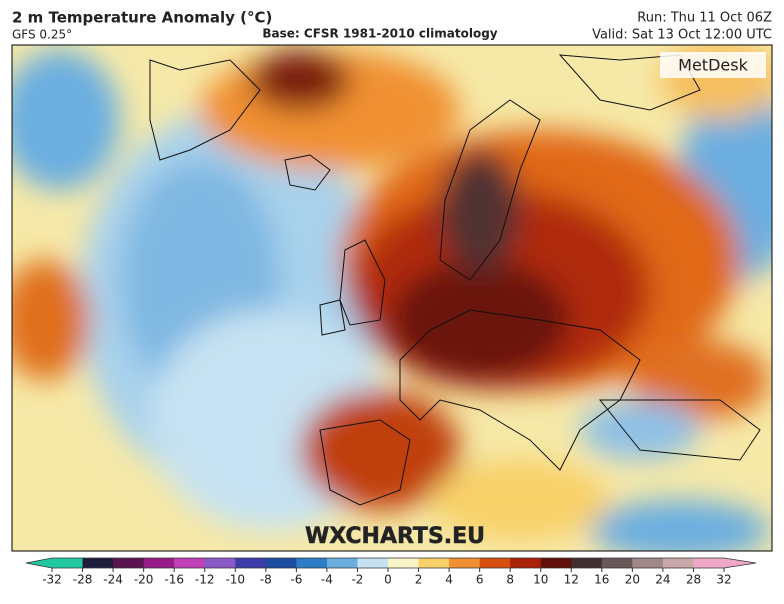  What do you see at coordinates (327, 580) in the screenshot?
I see `colorbar-tick-label: -4` at bounding box center [327, 580].